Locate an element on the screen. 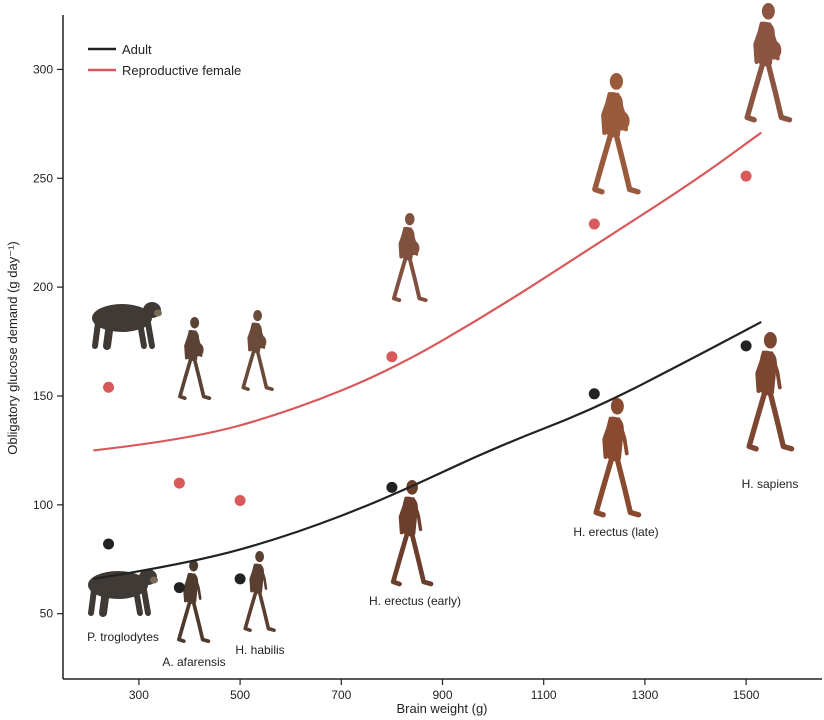  habilis-female-illustration is located at coordinates (257, 350).